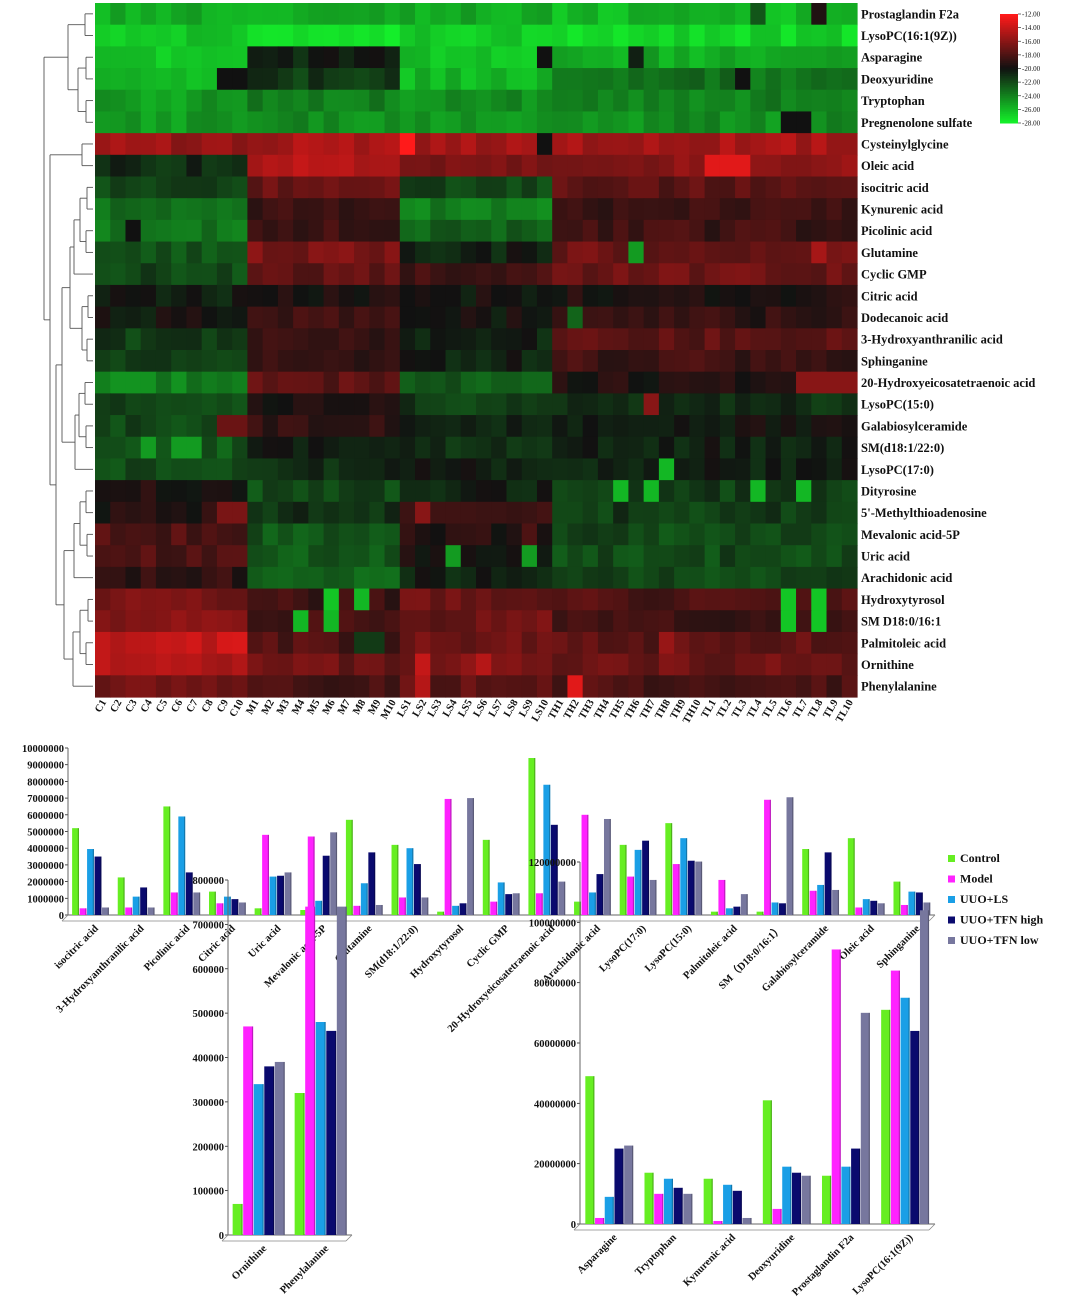 Image resolution: width=1065 pixels, height=1315 pixels. What do you see at coordinates (951, 899) in the screenshot?
I see `legend-swatch` at bounding box center [951, 899].